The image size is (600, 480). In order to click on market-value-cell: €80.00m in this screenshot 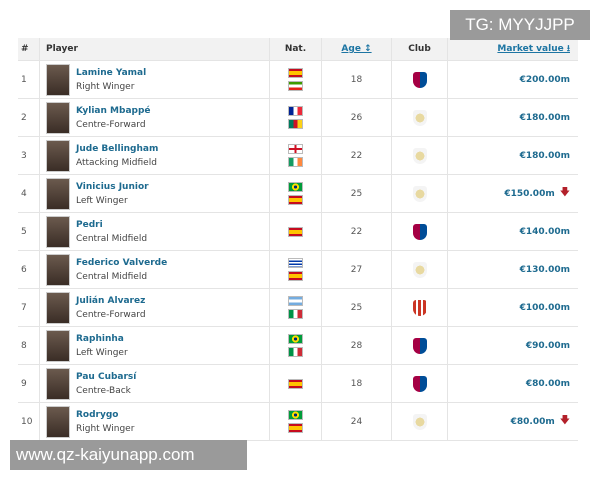, I will do `click(513, 383)`.